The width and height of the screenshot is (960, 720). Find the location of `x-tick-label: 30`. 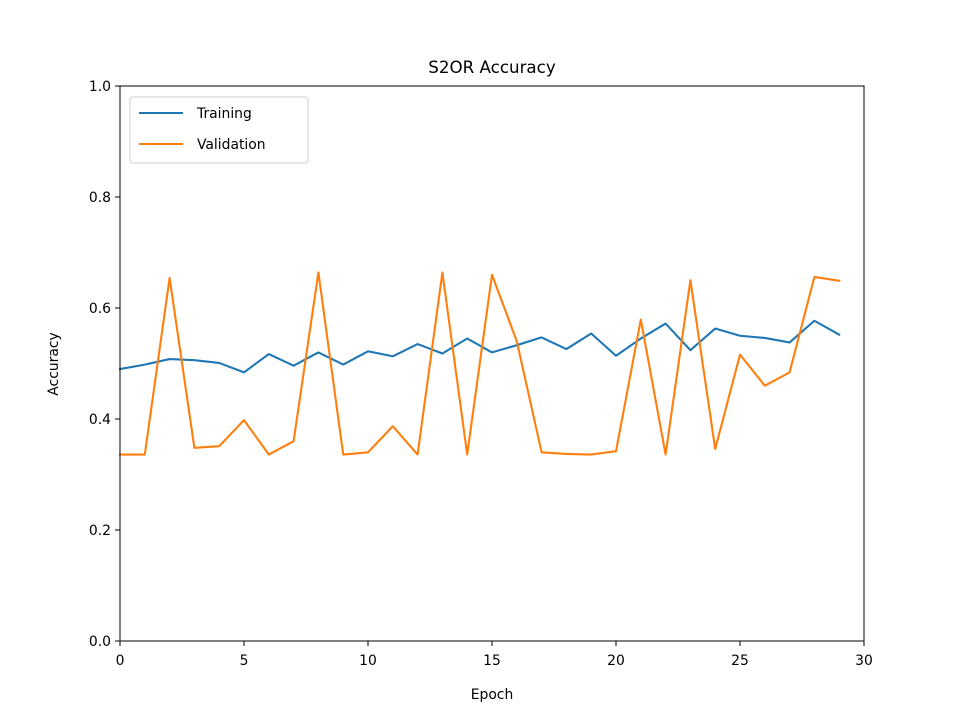

x-tick-label: 30 is located at coordinates (864, 661).